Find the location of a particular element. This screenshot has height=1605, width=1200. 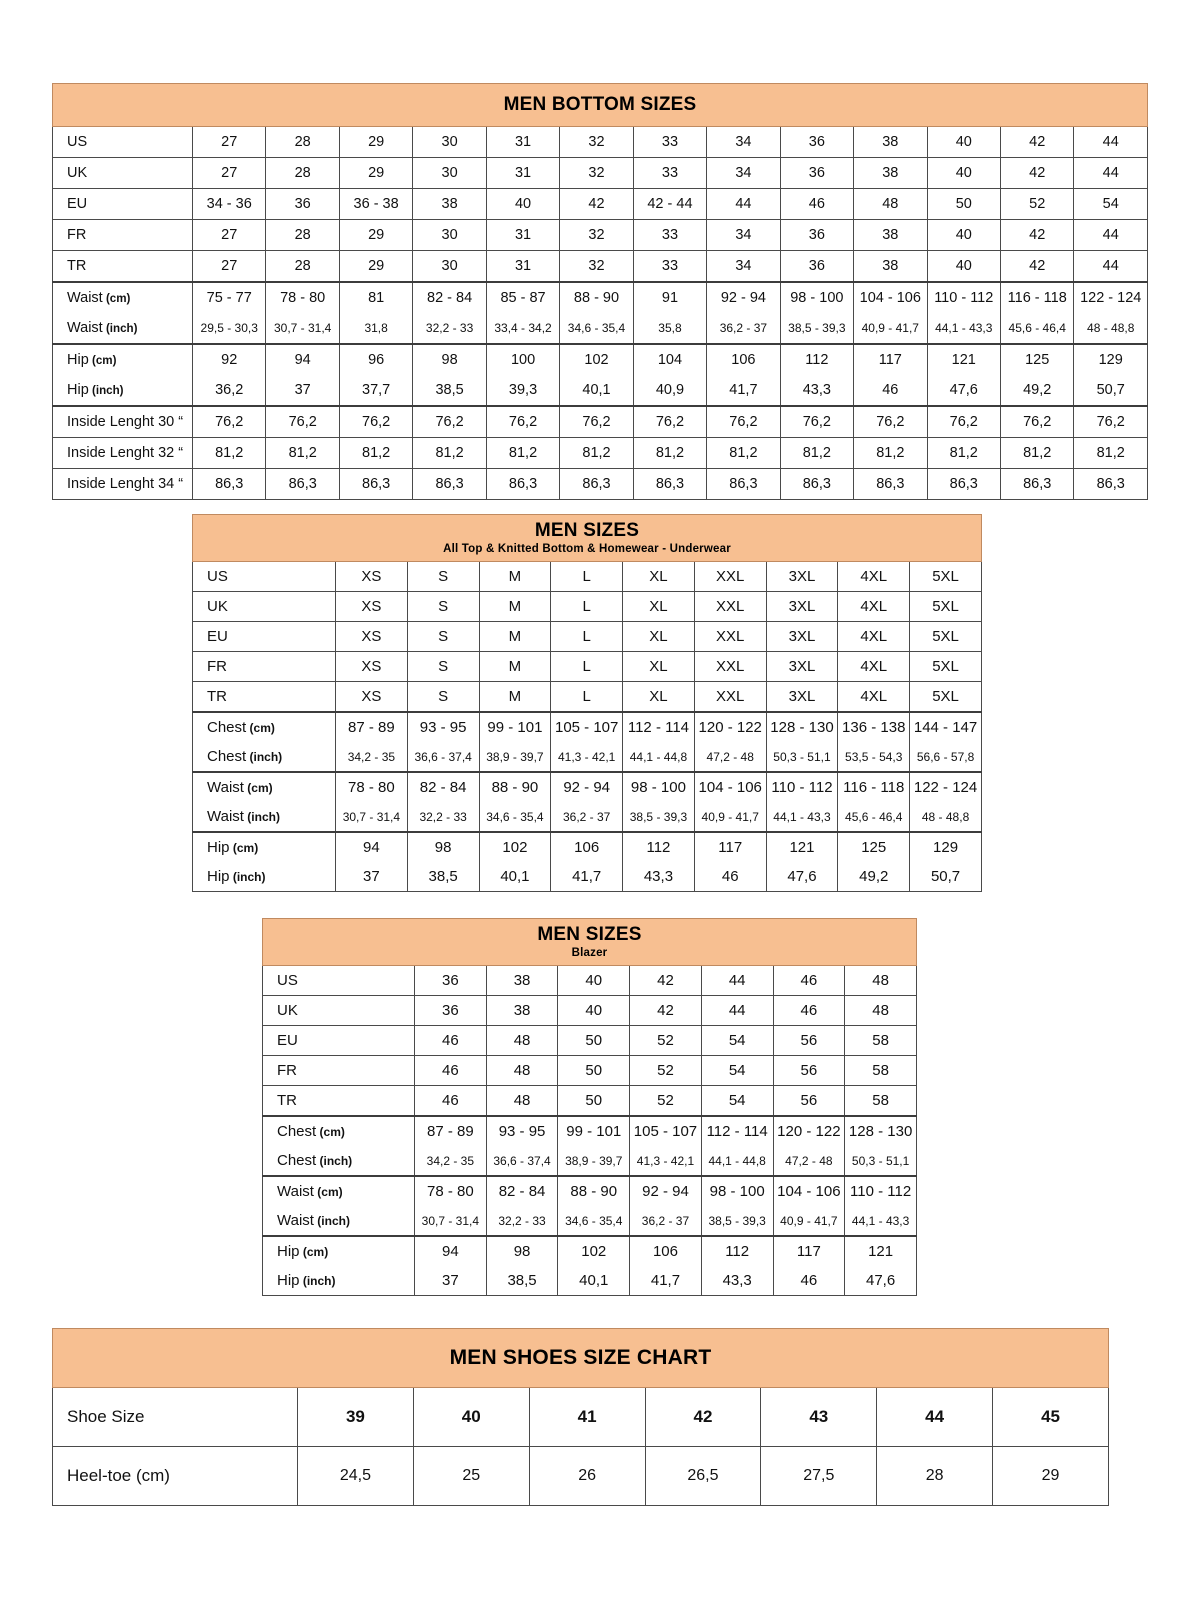

table-cell: 94 is located at coordinates (371, 846).